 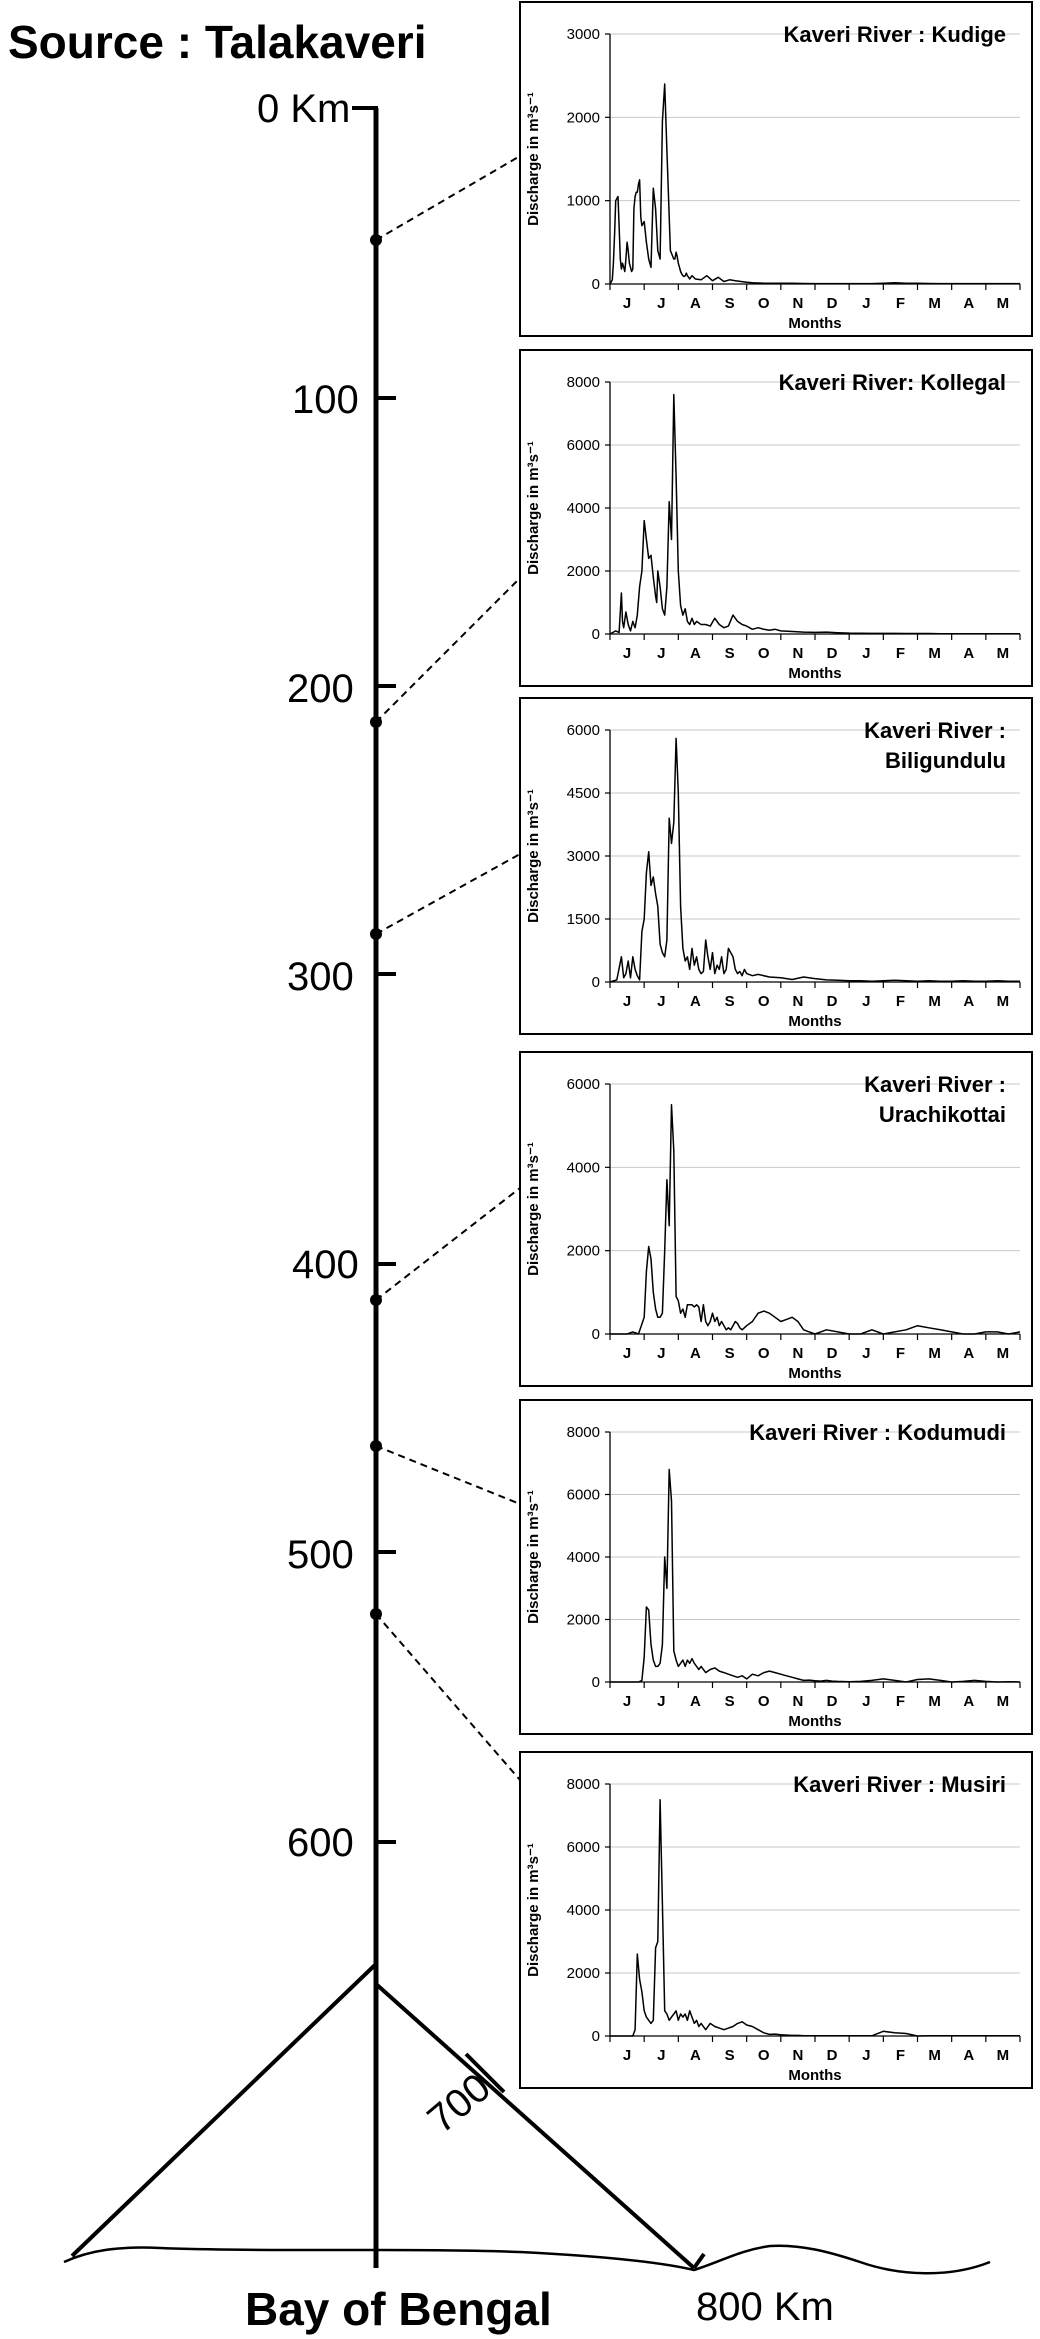 I want to click on chart-title: Kaveri River : Kodumudi, so click(x=877, y=1432).